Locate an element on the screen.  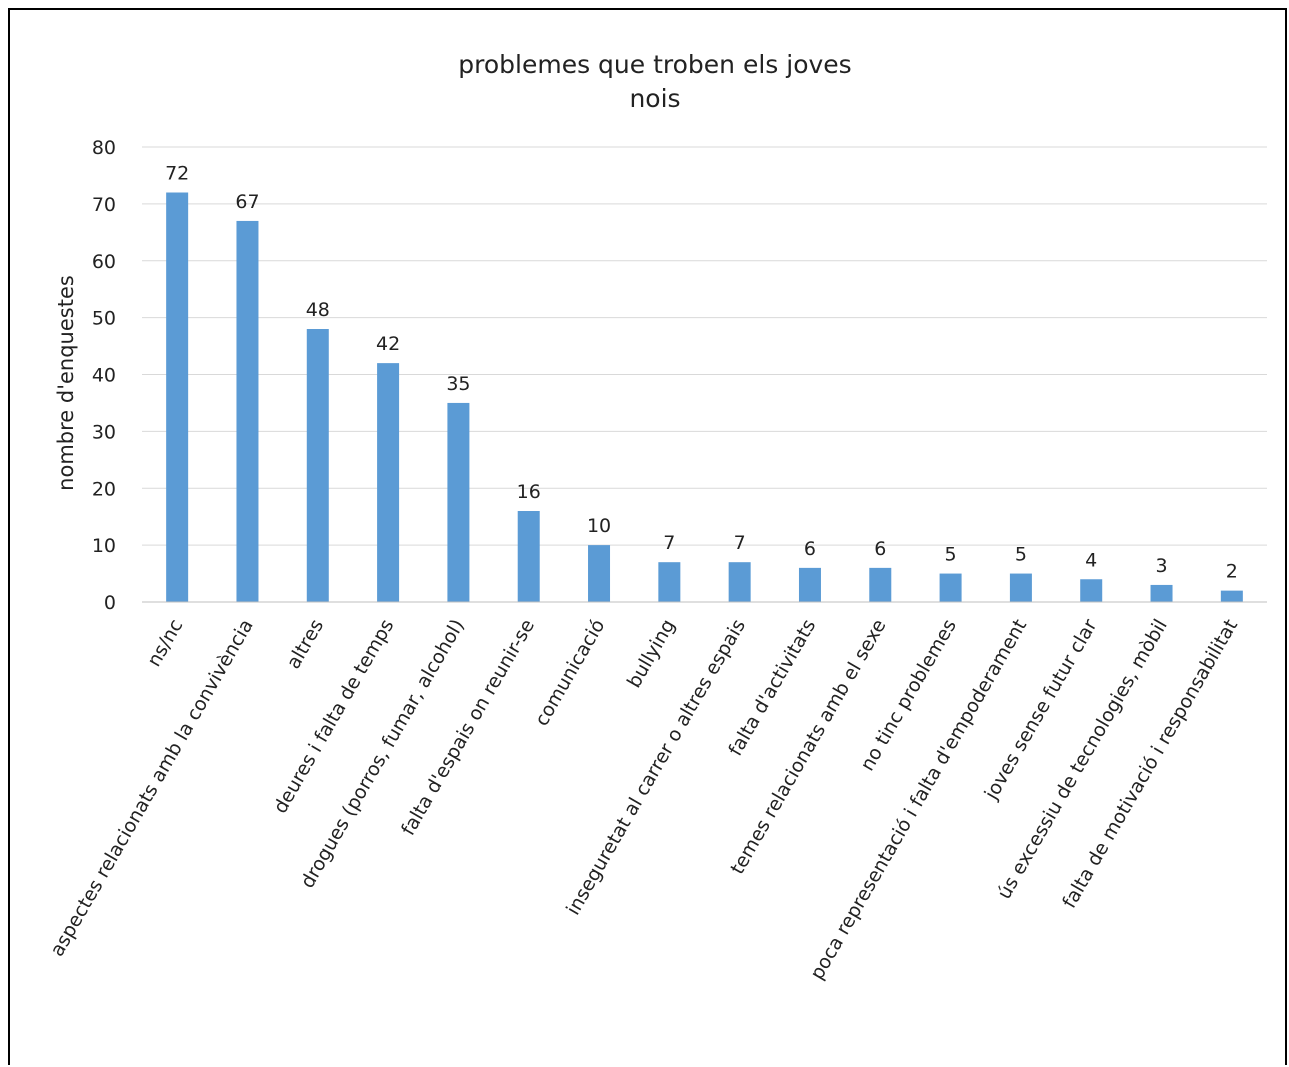
chart-subtitle: nois is located at coordinates (654, 98).